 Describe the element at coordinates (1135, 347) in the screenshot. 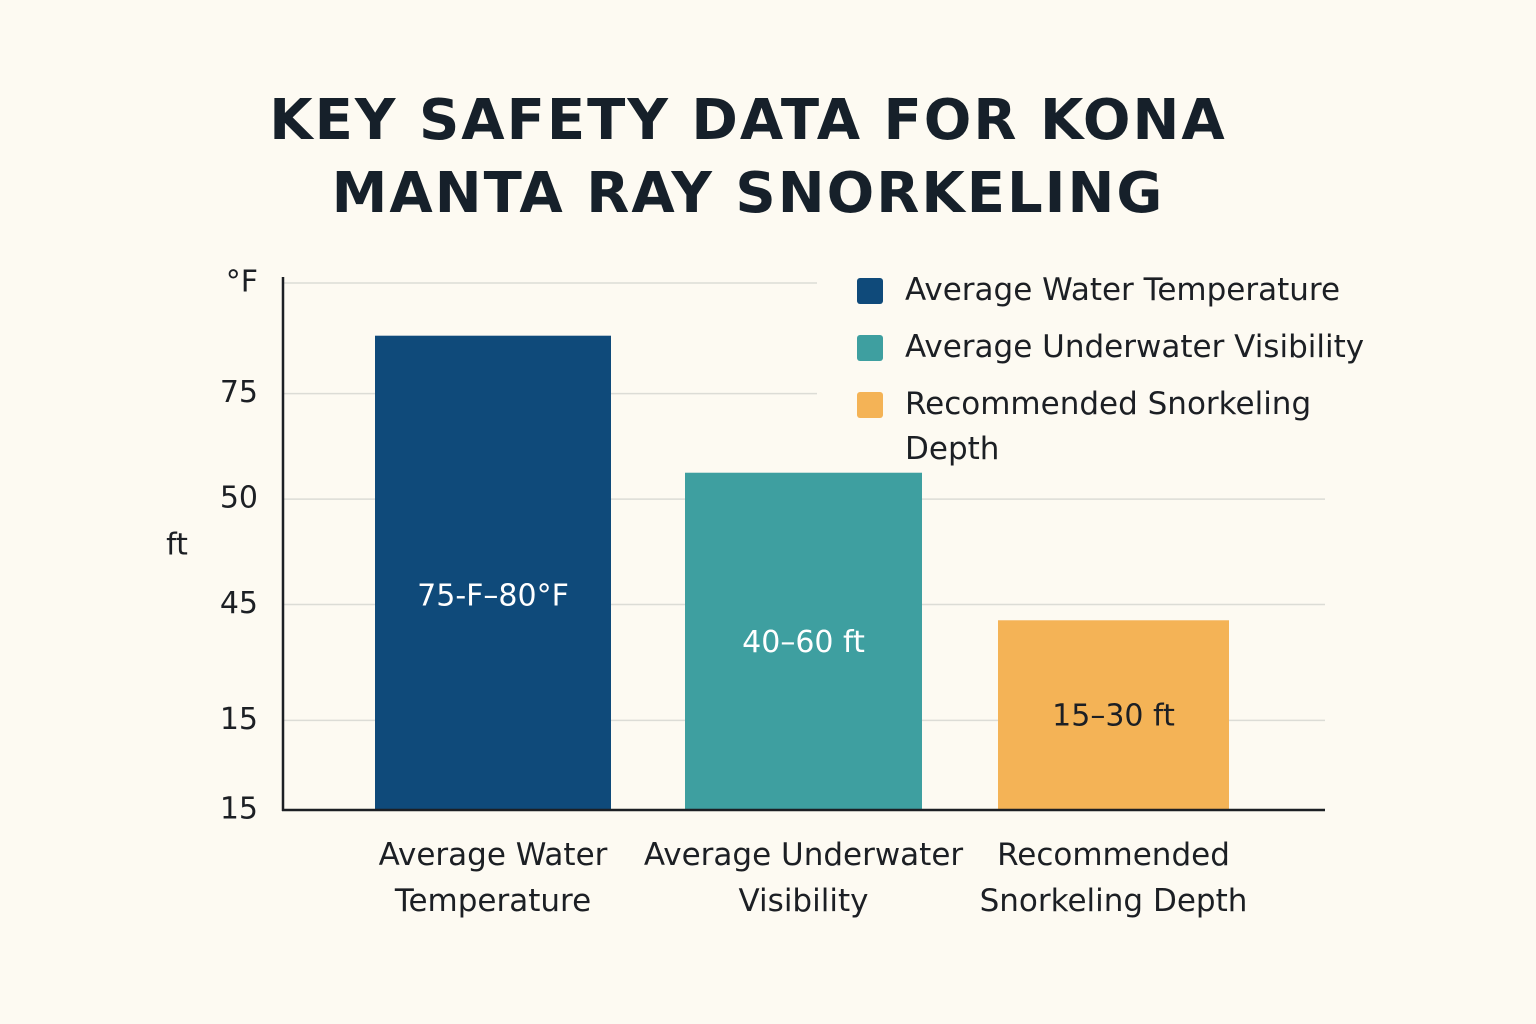

I see `legend-label: Average Underwater Visibility` at that location.